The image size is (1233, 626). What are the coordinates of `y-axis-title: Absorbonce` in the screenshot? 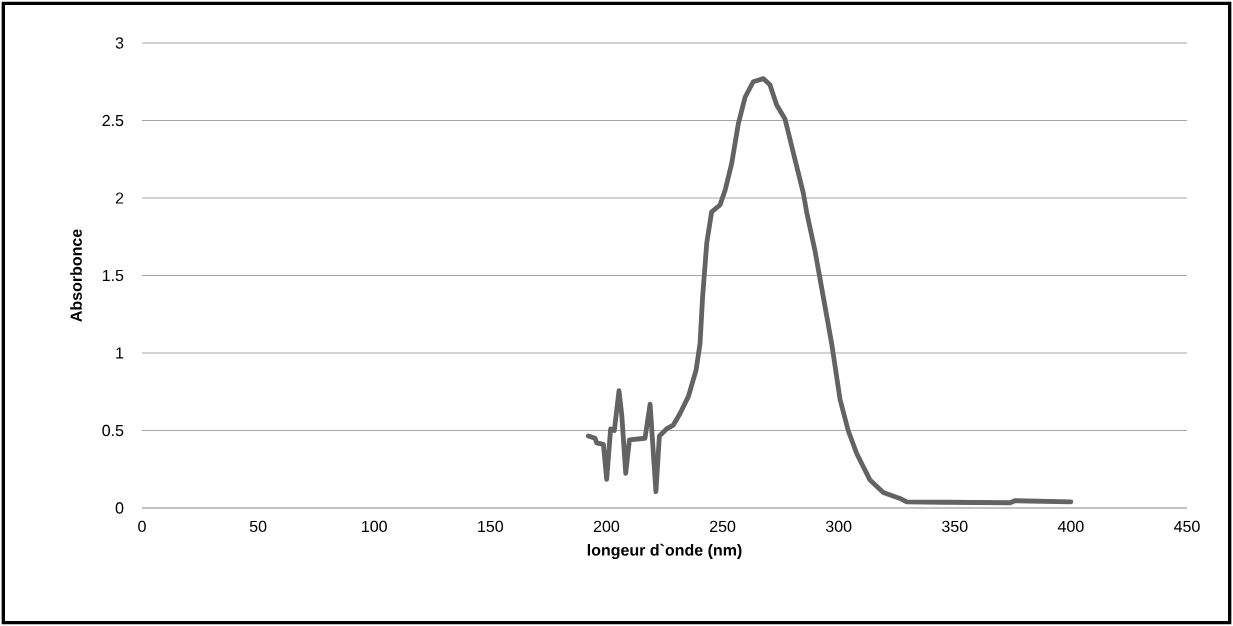 It's located at (76, 275).